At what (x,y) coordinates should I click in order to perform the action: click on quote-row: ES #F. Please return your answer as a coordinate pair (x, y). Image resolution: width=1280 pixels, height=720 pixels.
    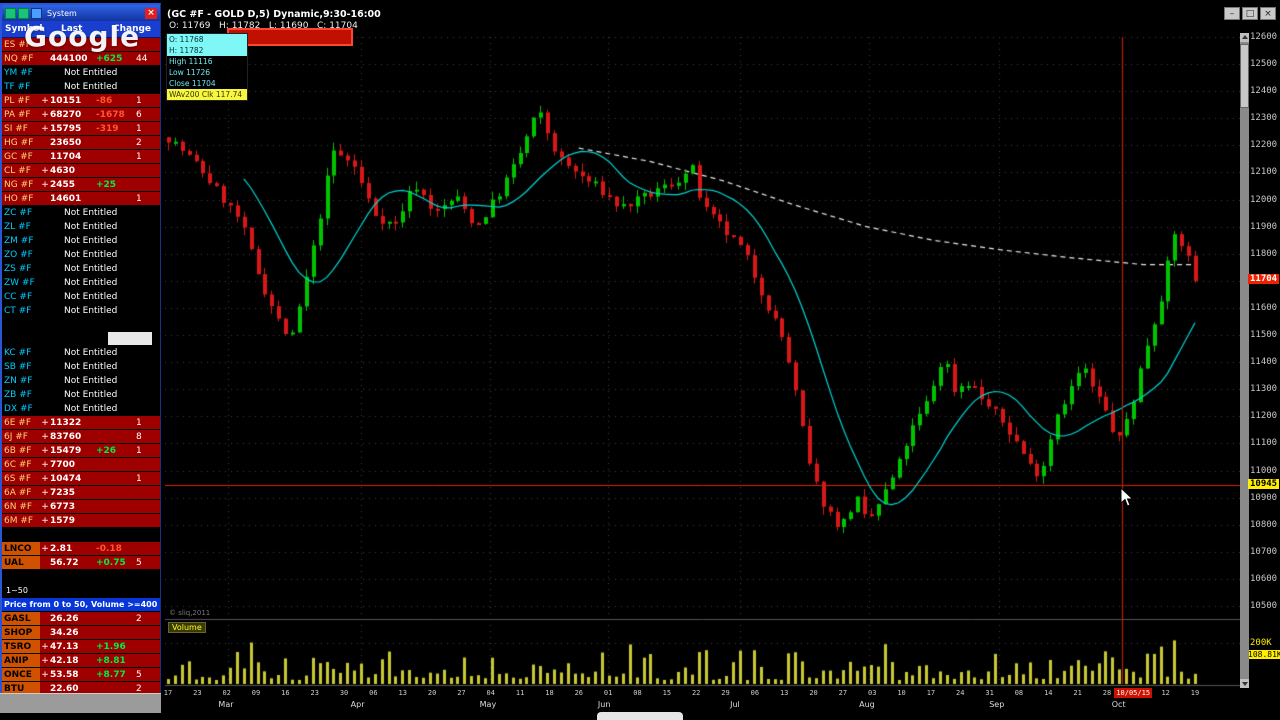
    Looking at the image, I should click on (81, 45).